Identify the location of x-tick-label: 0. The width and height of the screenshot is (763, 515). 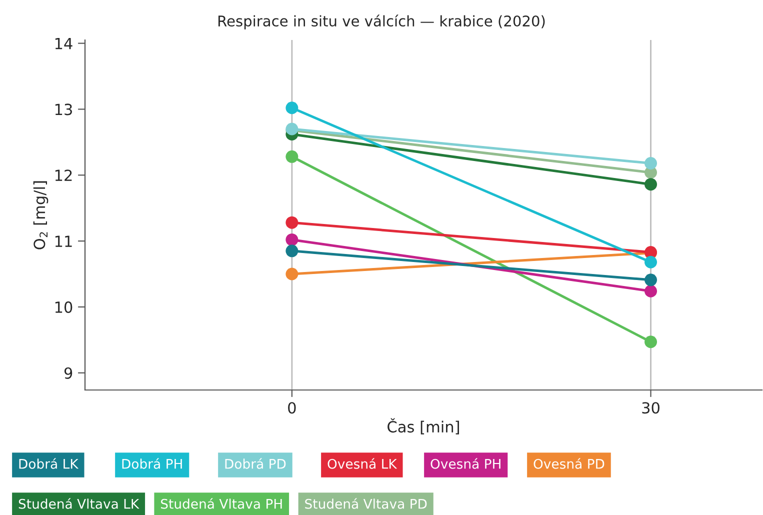
(292, 408).